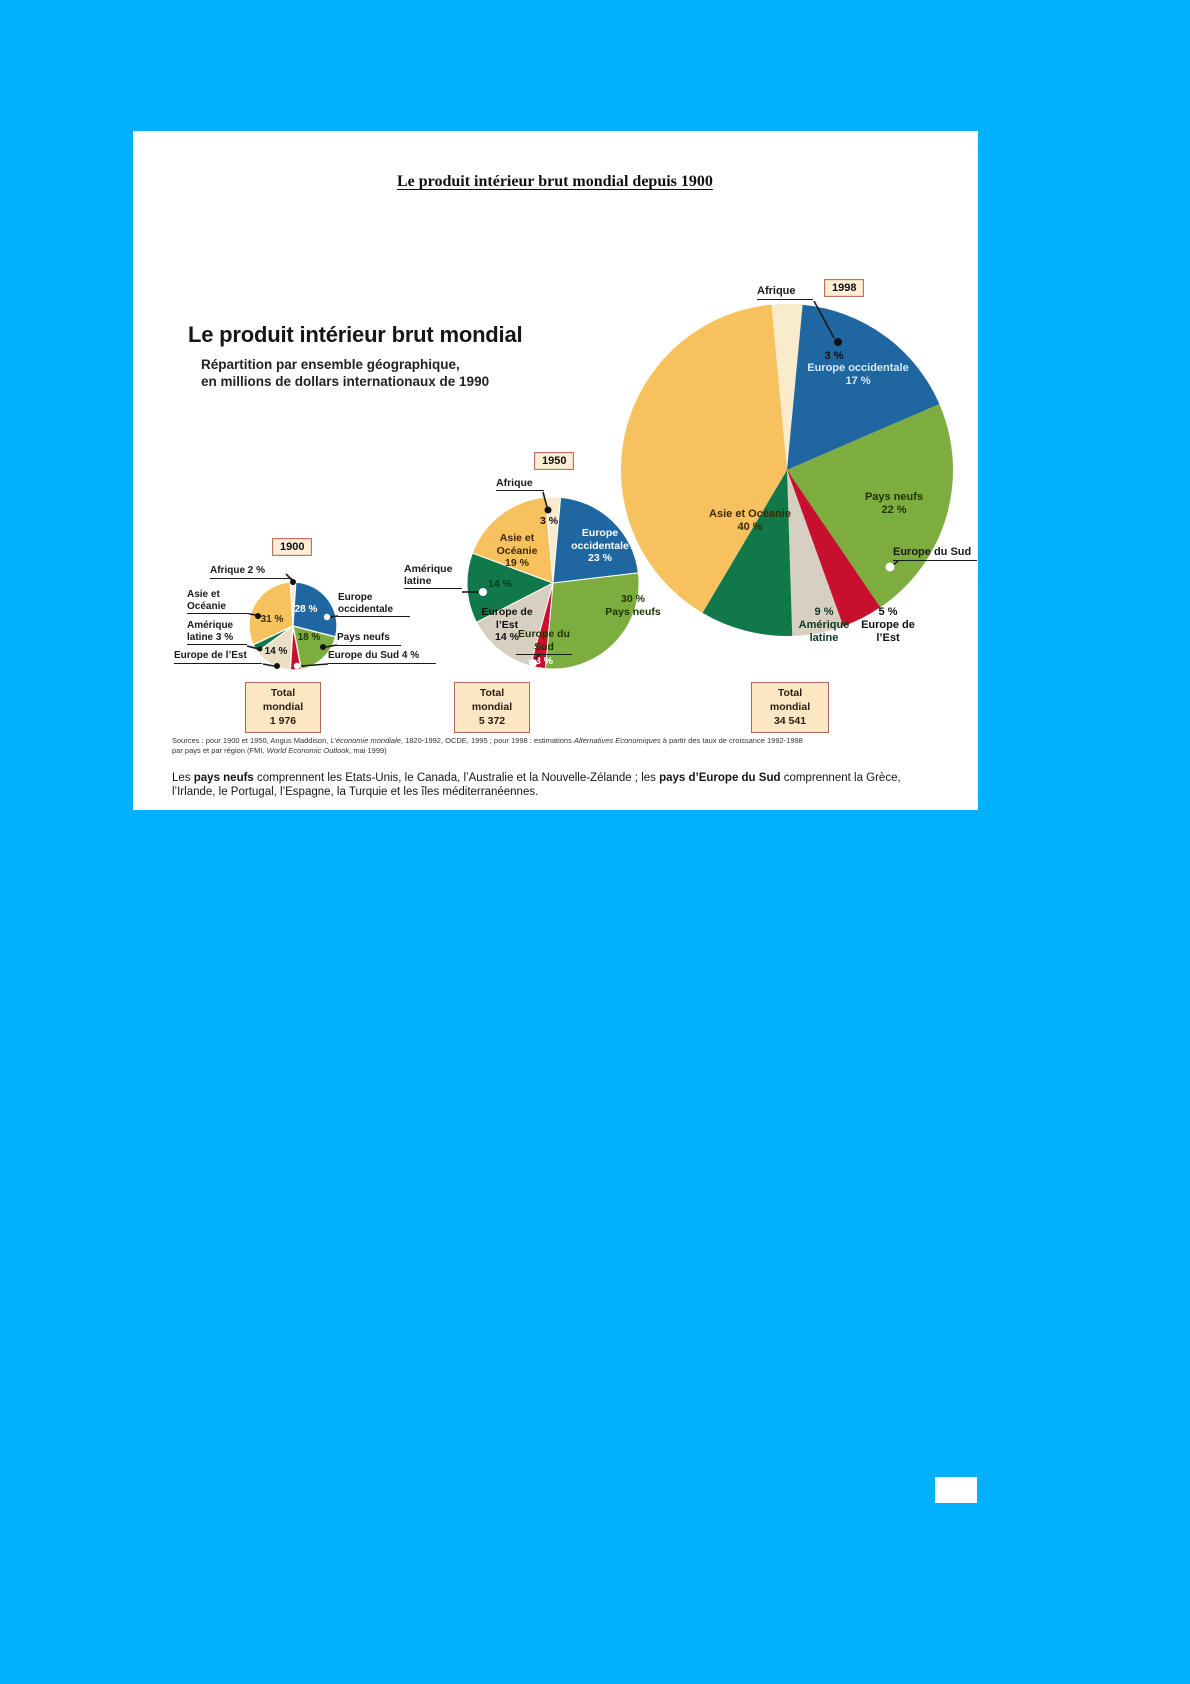 Image resolution: width=1190 pixels, height=1684 pixels. I want to click on label-1998-europe-de-lest: 5 % Europe de l’Est, so click(888, 625).